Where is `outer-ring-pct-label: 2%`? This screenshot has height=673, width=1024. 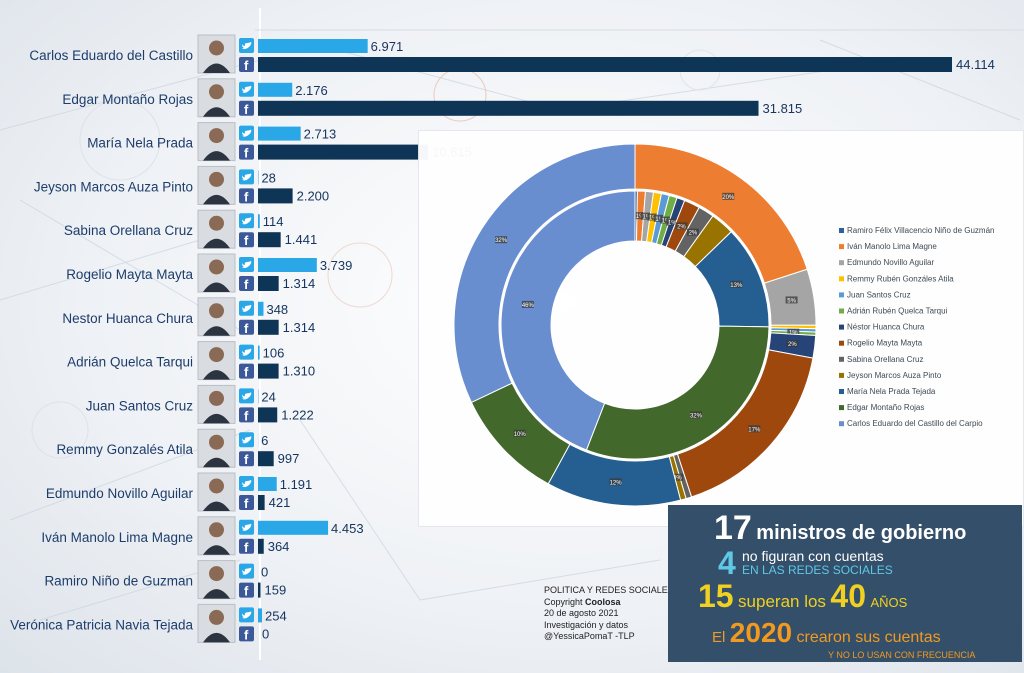 outer-ring-pct-label: 2% is located at coordinates (792, 345).